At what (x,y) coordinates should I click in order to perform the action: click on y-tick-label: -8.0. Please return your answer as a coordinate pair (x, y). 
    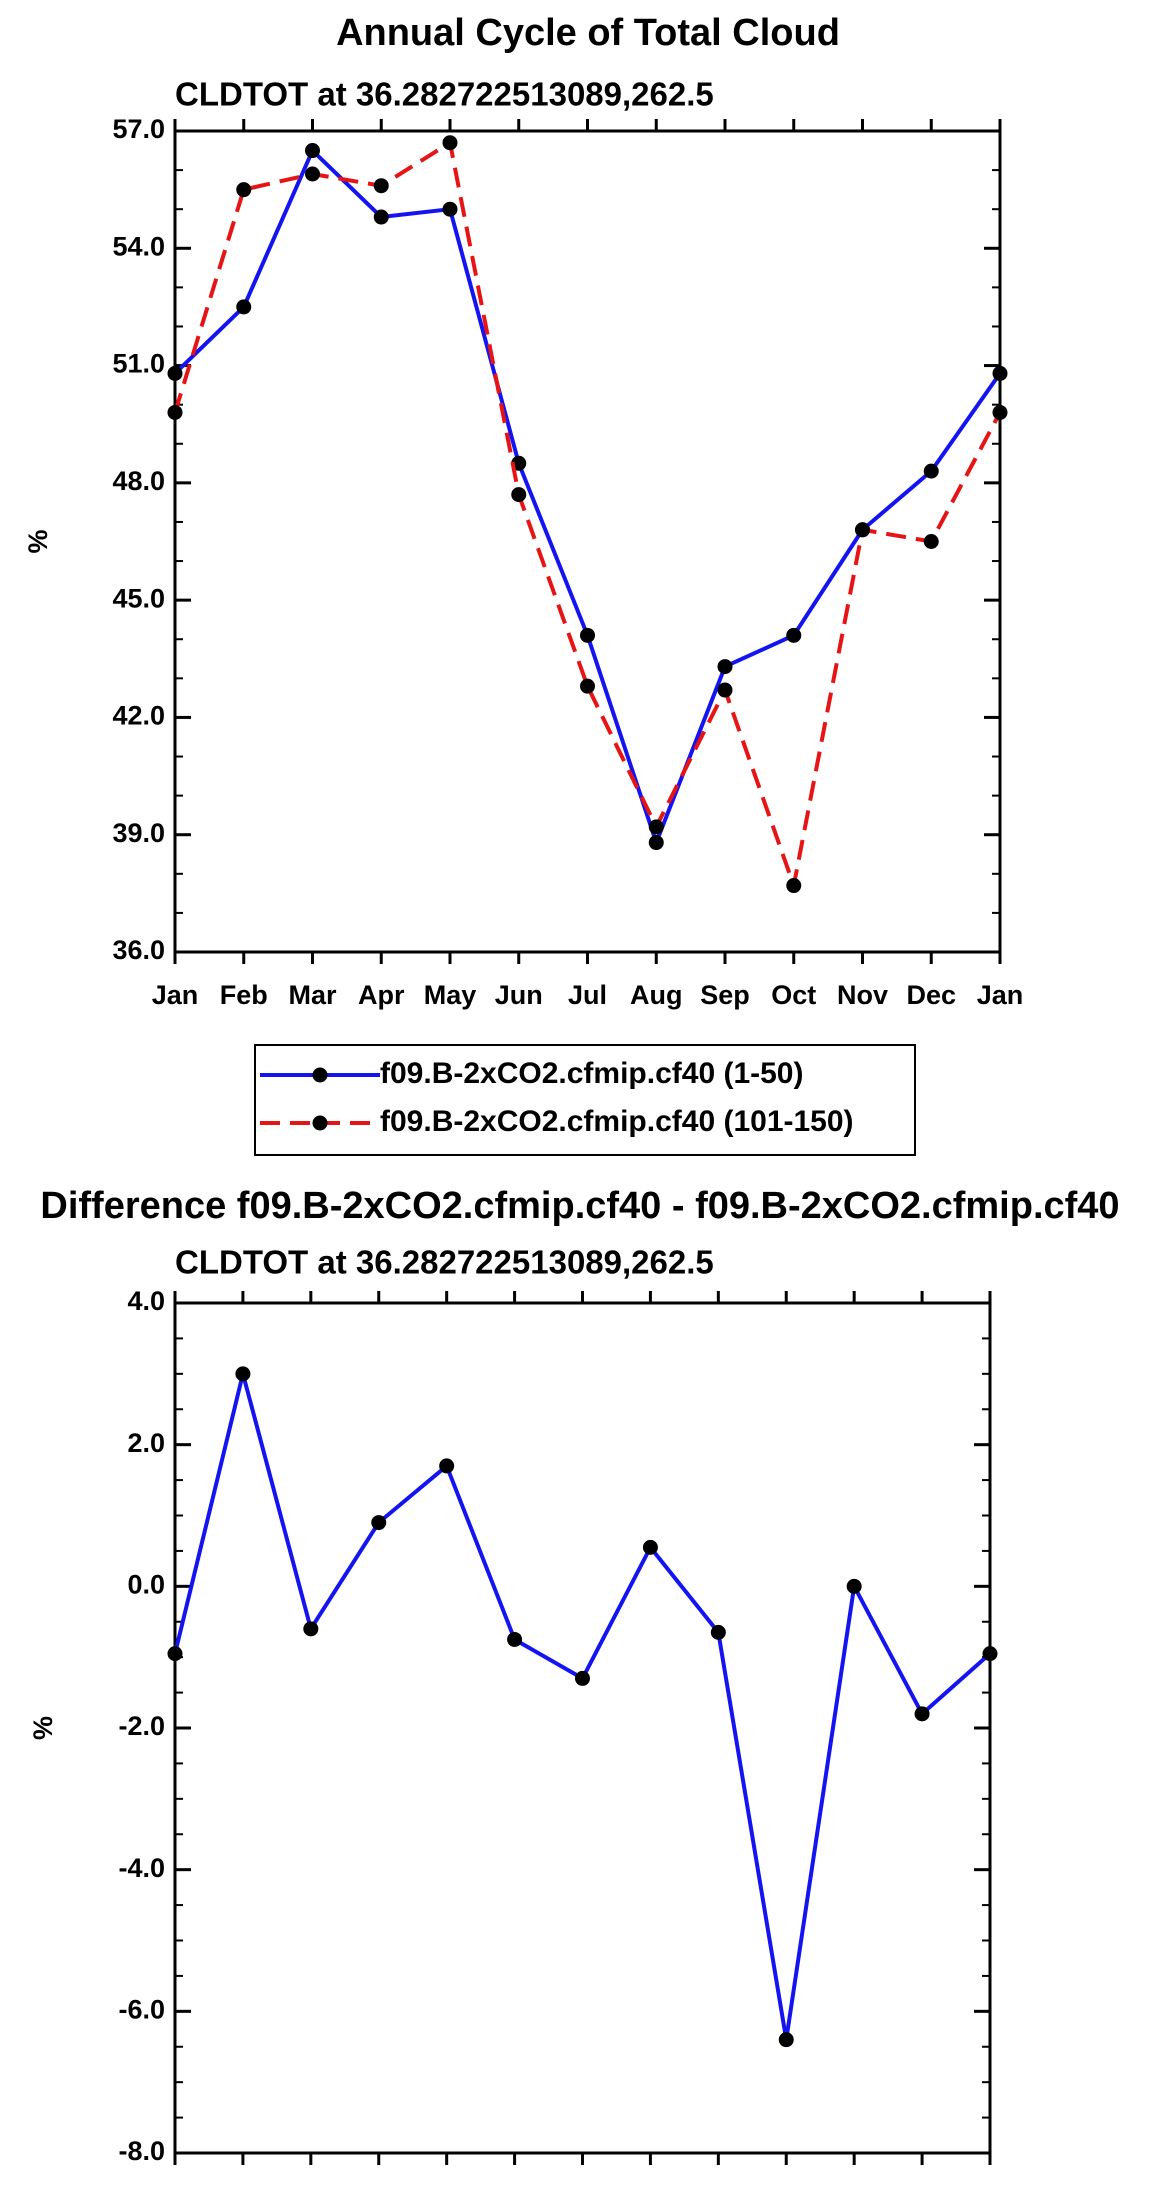
    Looking at the image, I should click on (141, 2151).